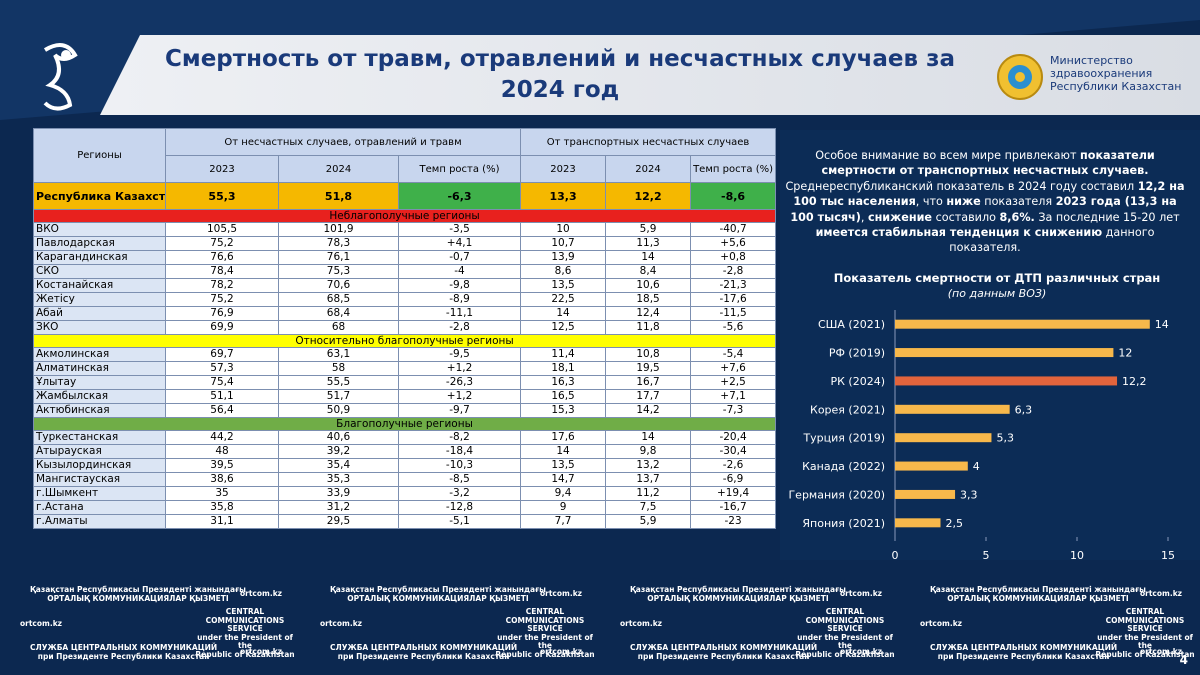 The image size is (1200, 675). I want to click on cell: 16,7, so click(648, 382).